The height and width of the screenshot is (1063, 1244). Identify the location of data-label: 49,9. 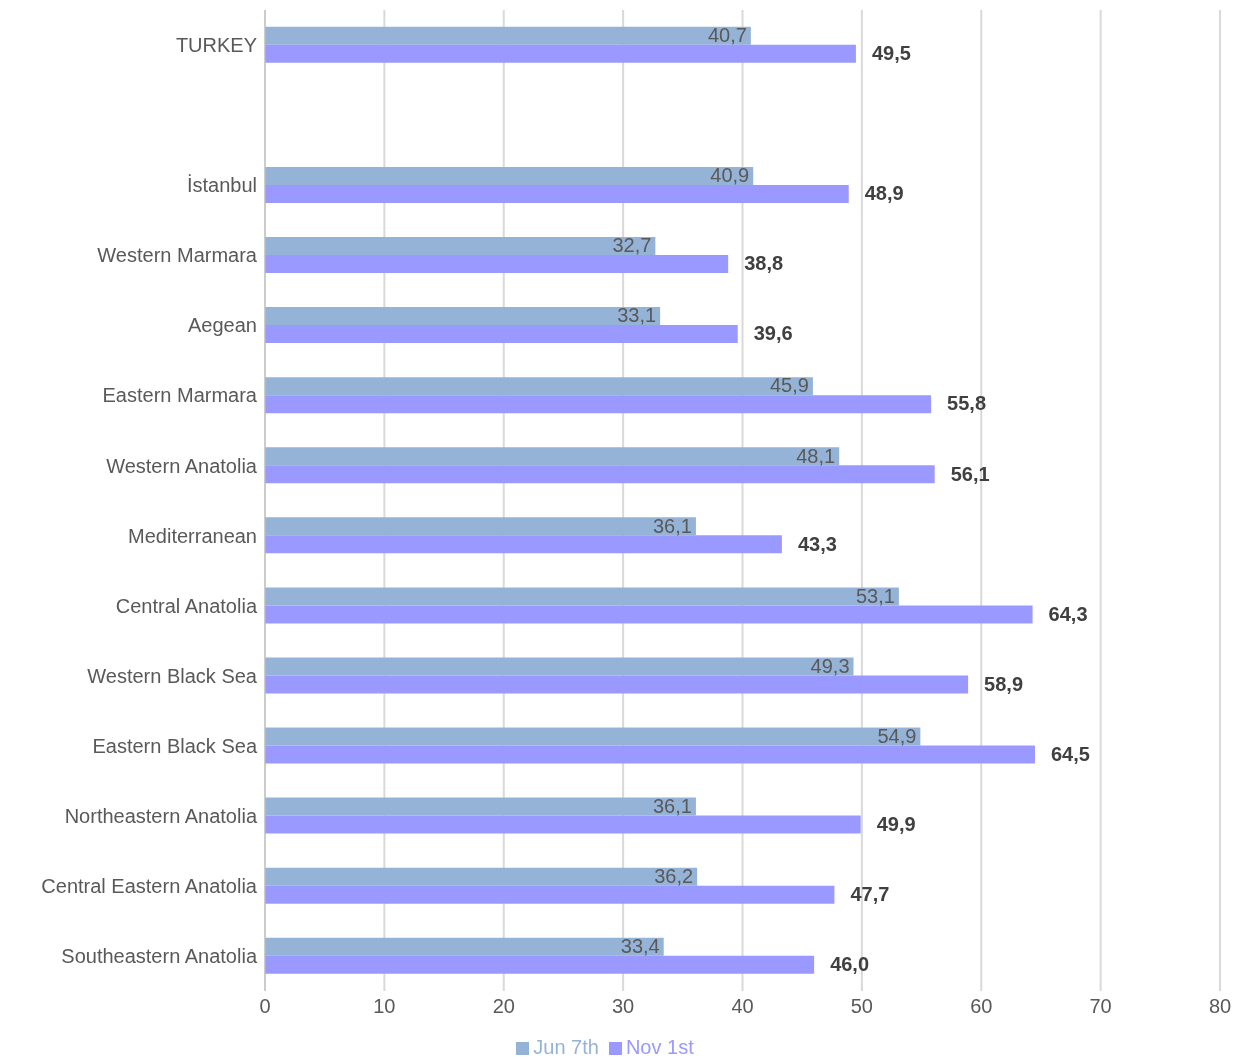
(896, 823).